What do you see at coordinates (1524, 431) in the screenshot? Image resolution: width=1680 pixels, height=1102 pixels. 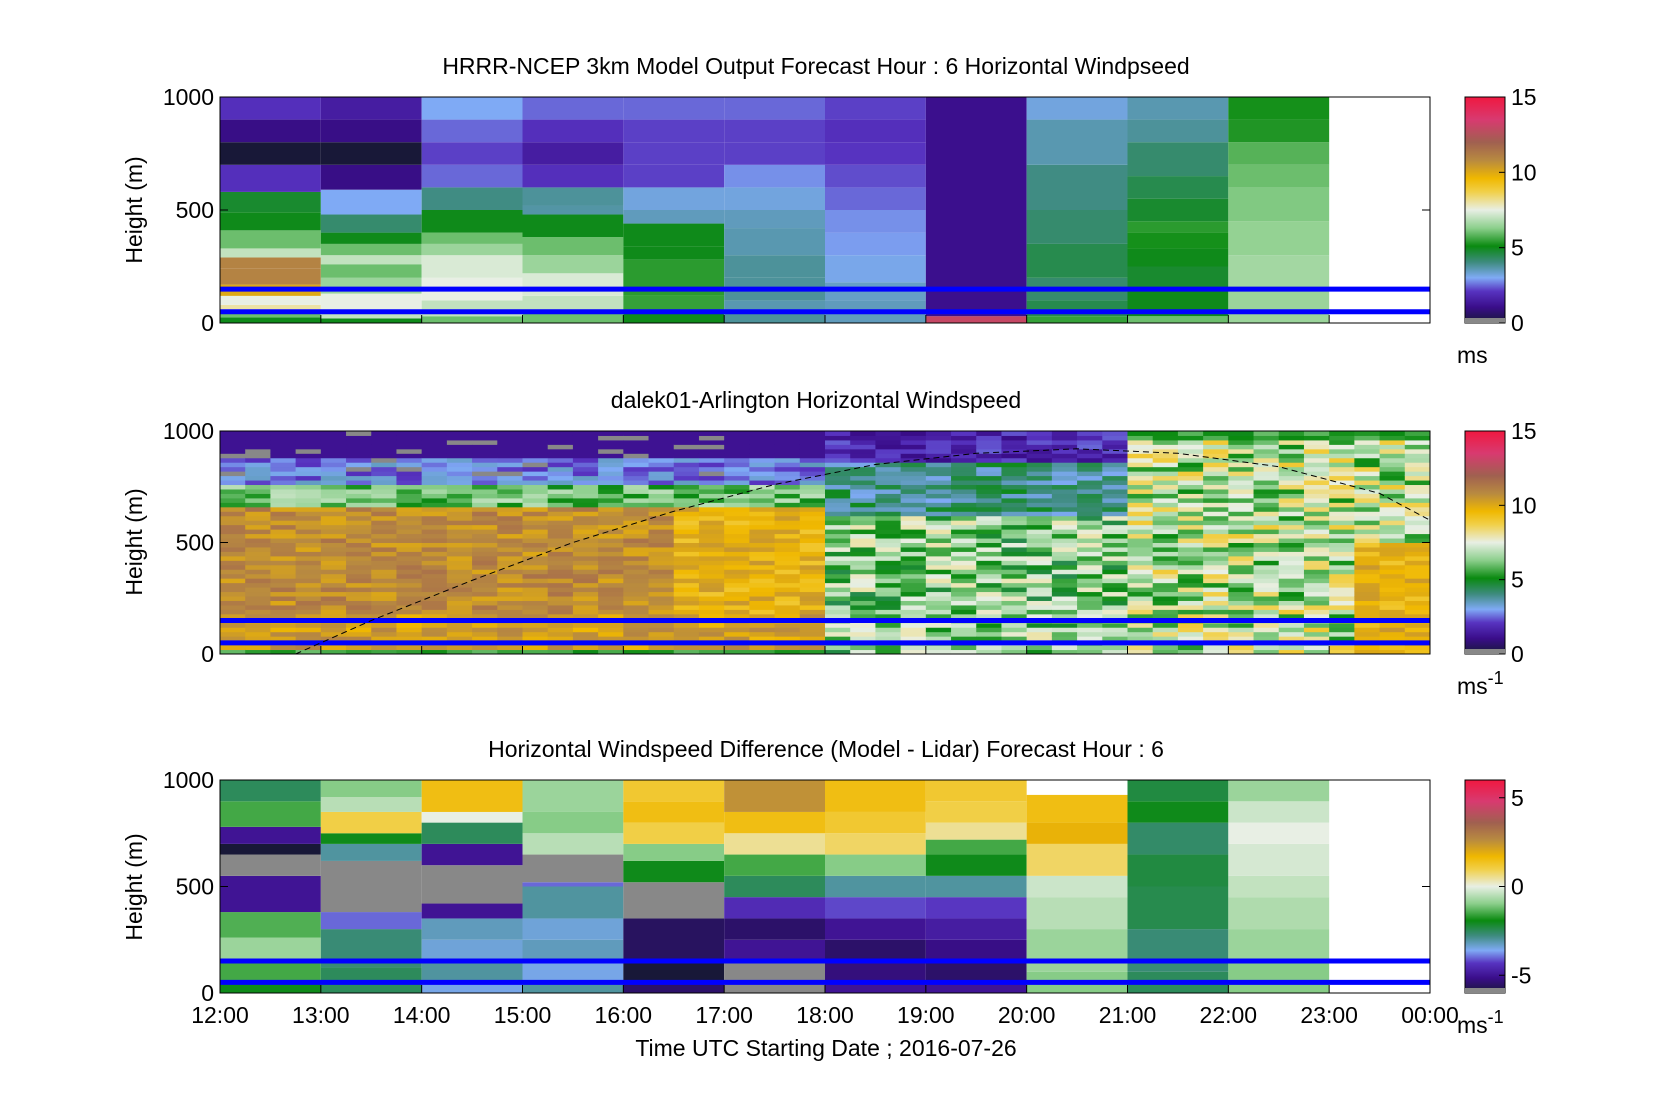 I see `colorbar-tick-label: 15` at bounding box center [1524, 431].